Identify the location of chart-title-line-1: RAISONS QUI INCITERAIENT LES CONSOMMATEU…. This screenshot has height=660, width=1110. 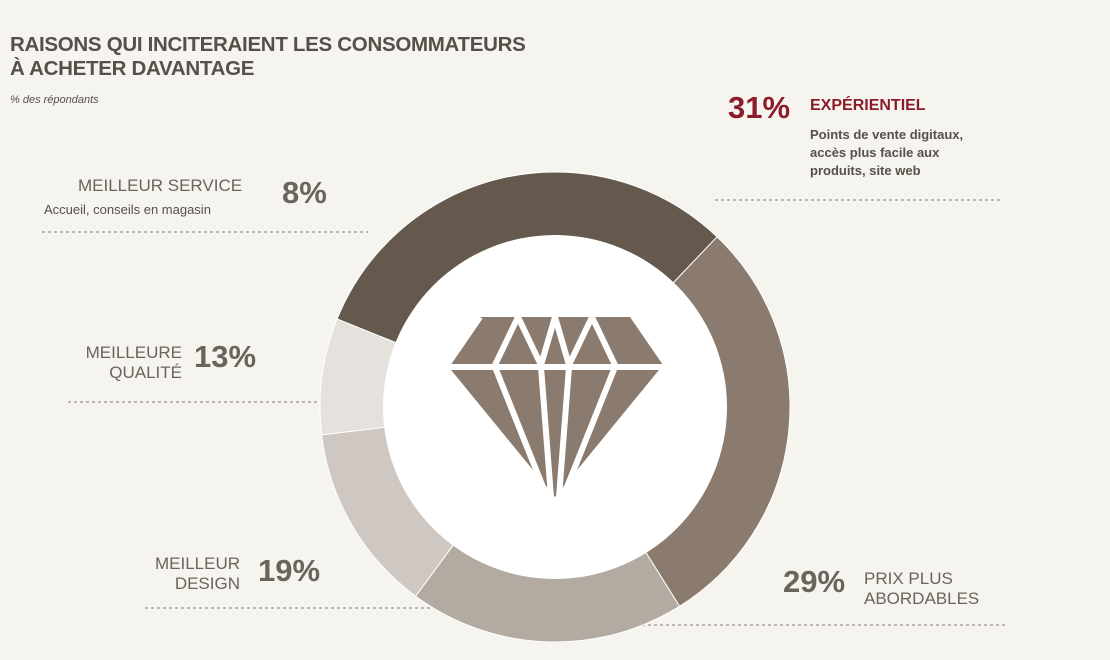
(268, 44).